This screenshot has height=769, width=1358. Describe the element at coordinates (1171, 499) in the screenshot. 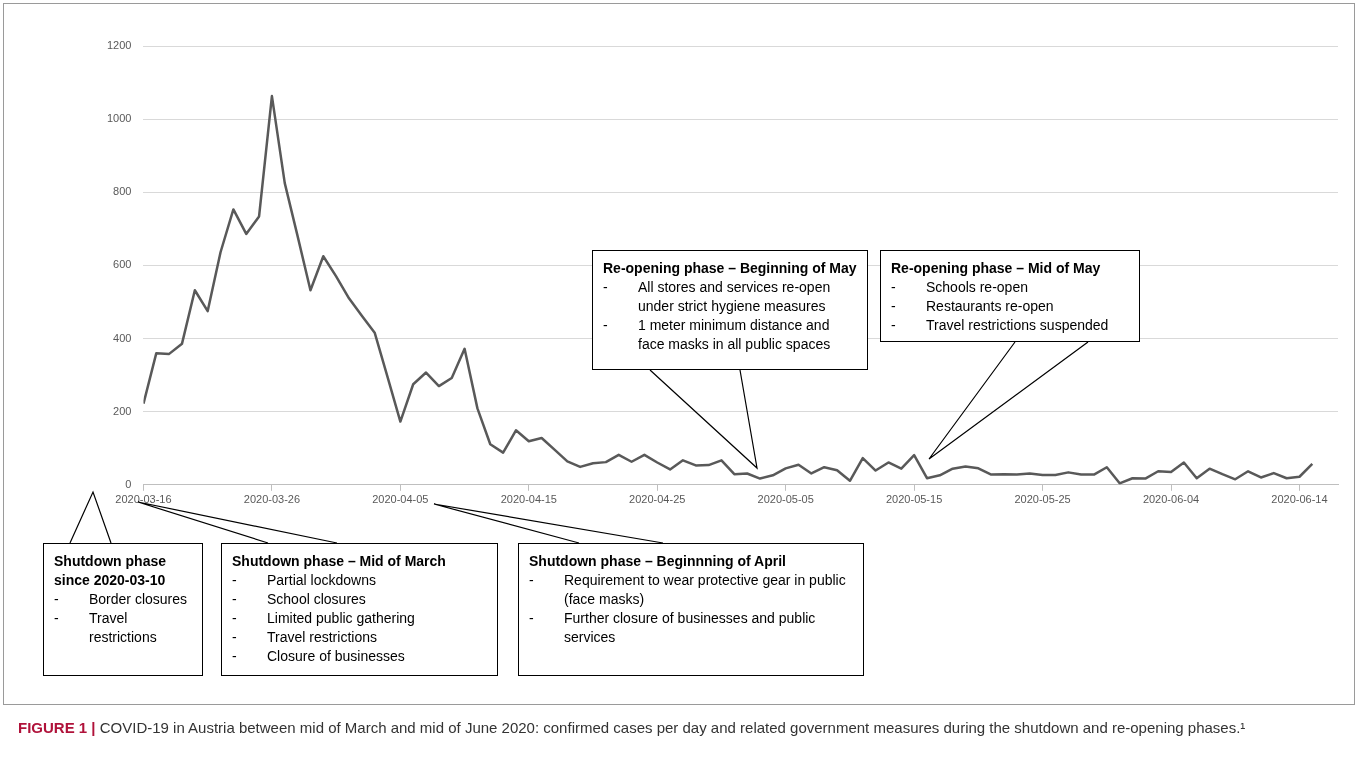

I see `x-tick-label: 2020-06-04` at that location.